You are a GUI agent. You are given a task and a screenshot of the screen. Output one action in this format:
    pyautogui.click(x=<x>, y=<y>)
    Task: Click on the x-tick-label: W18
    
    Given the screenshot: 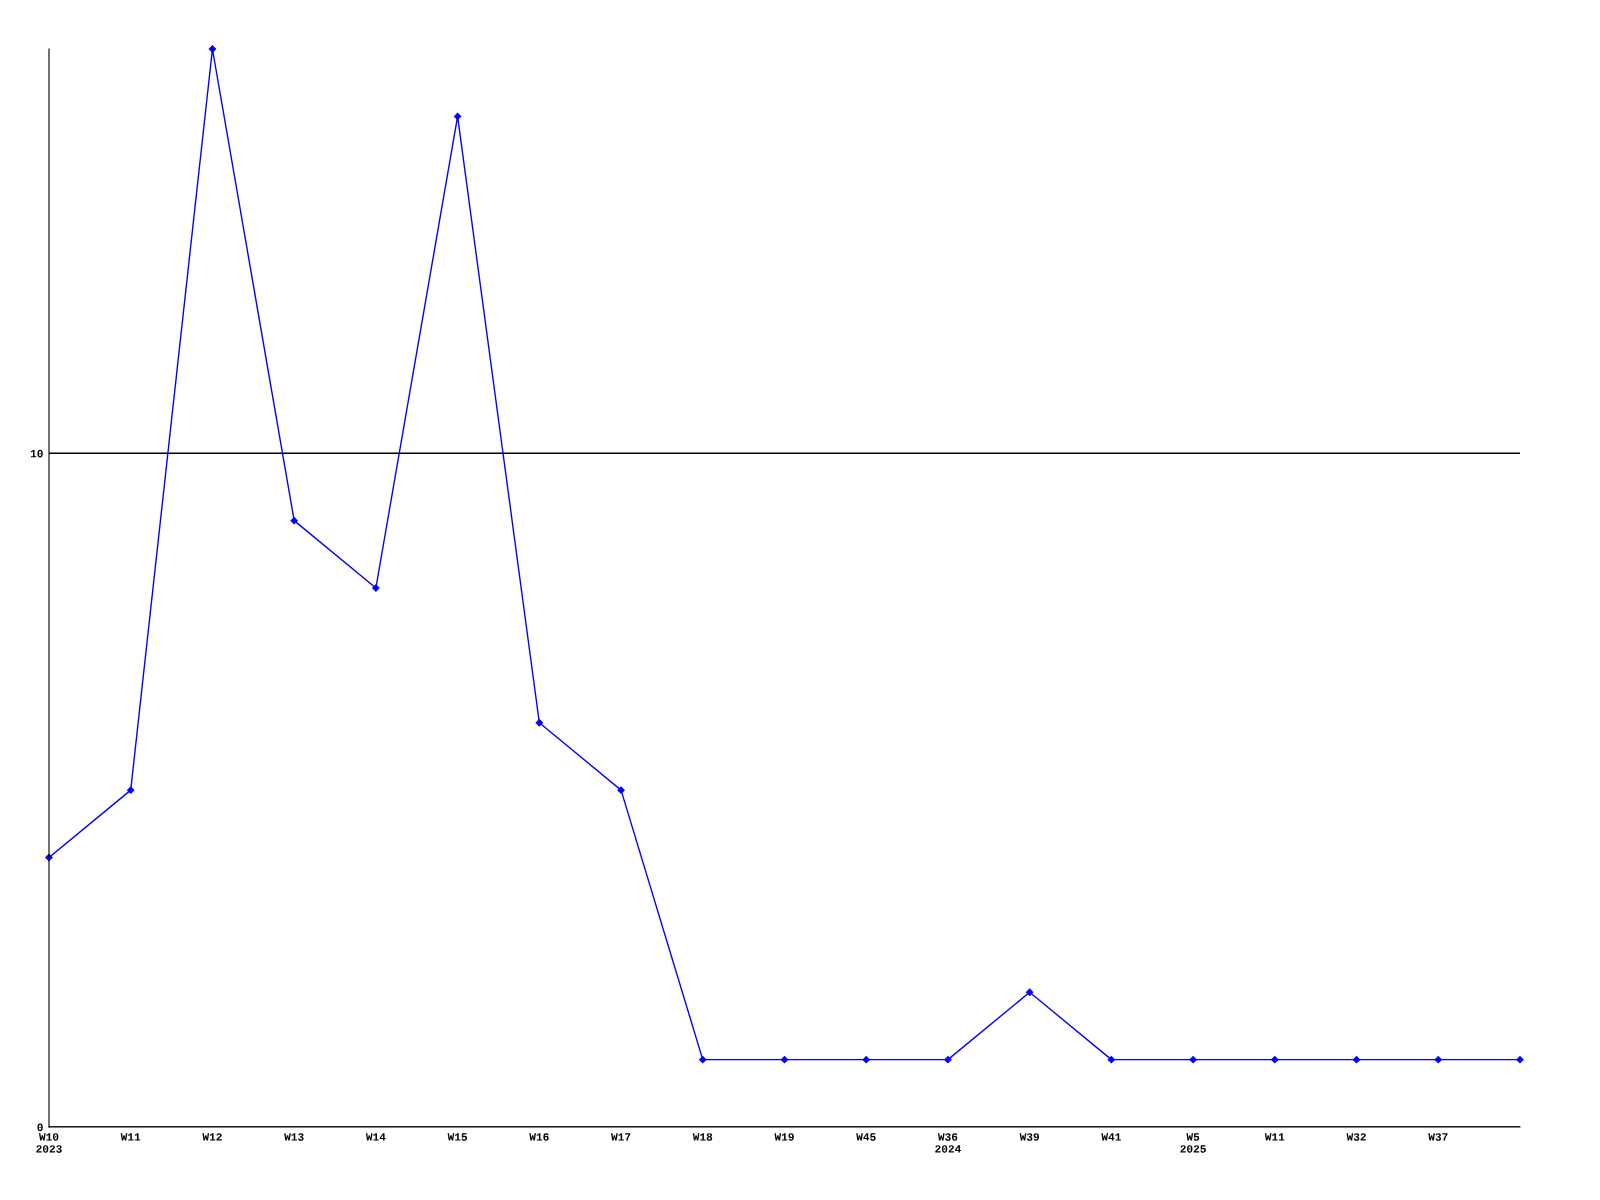 What is the action you would take?
    pyautogui.click(x=702, y=1137)
    